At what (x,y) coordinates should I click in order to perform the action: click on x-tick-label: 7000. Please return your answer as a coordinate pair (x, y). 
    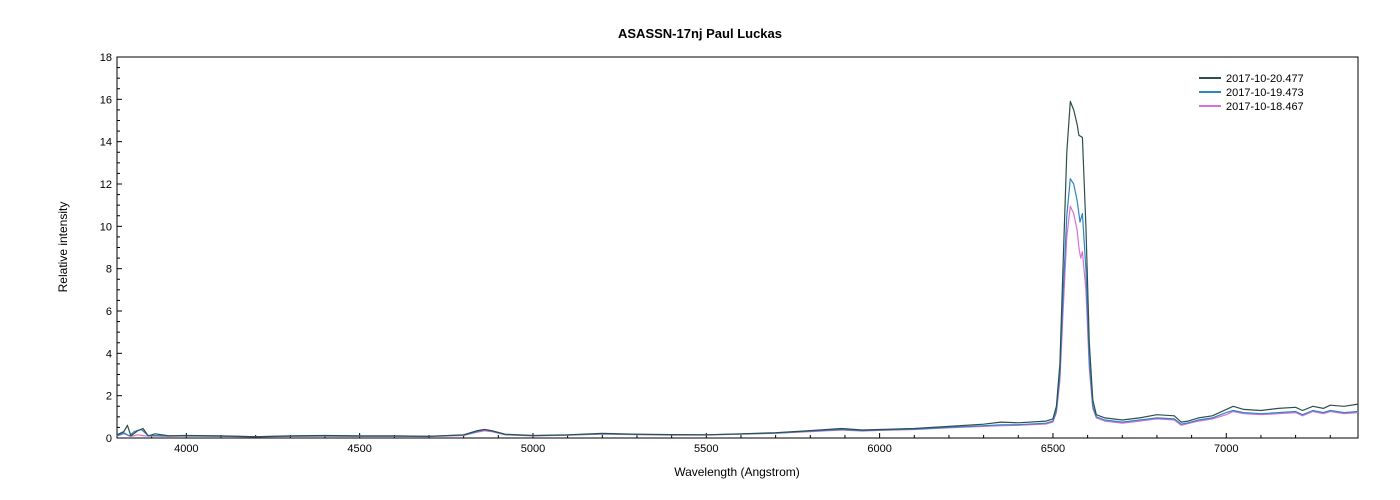
    Looking at the image, I should click on (1226, 449).